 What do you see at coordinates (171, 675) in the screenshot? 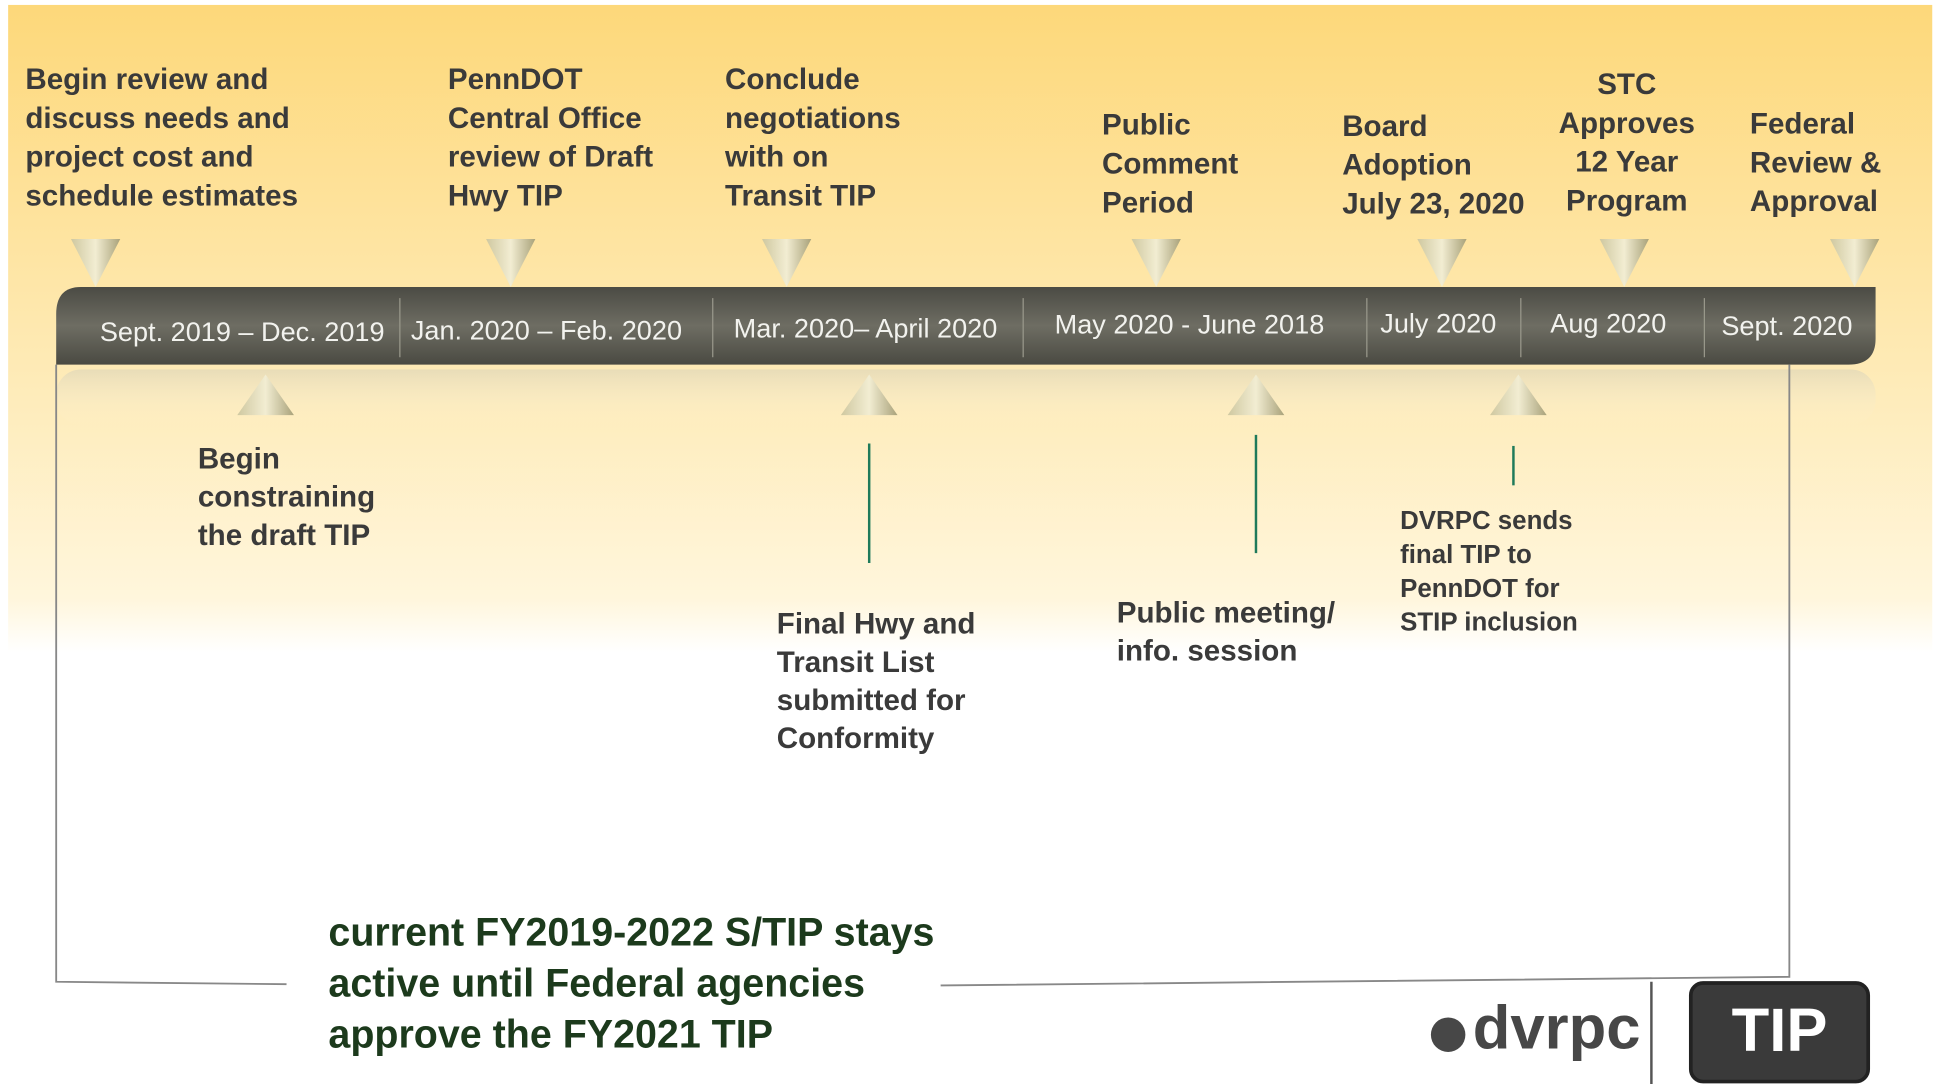
I see `bracket-left` at bounding box center [171, 675].